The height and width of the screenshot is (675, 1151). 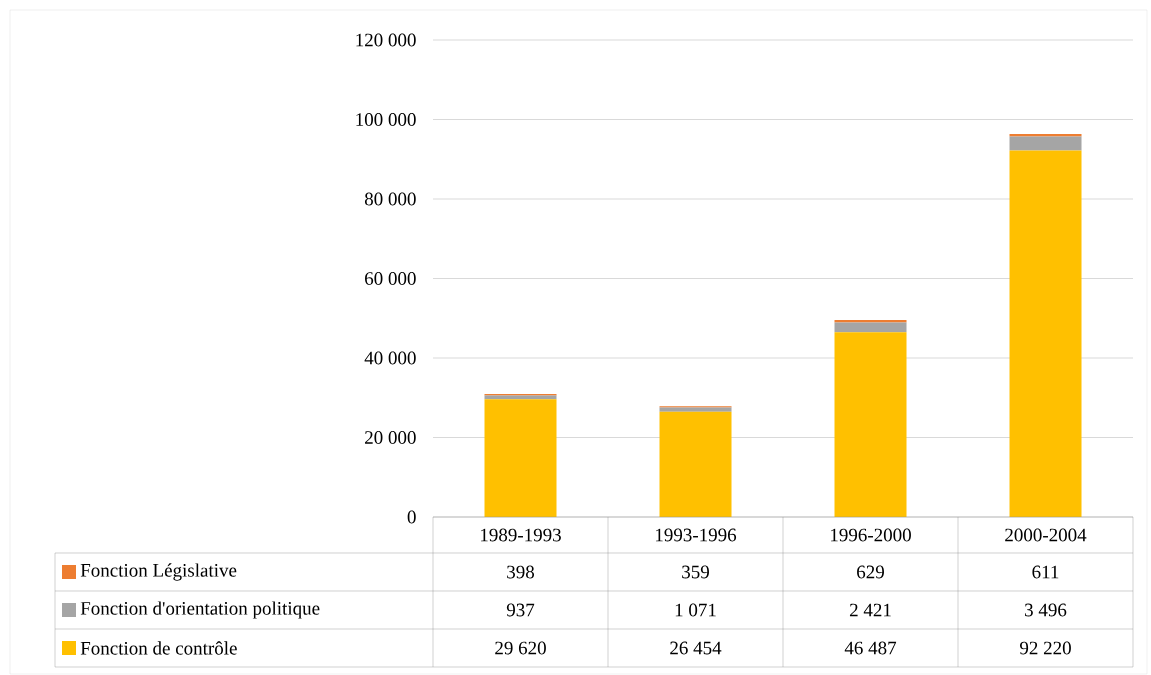 I want to click on legend-label: Fonction Législative, so click(x=158, y=572).